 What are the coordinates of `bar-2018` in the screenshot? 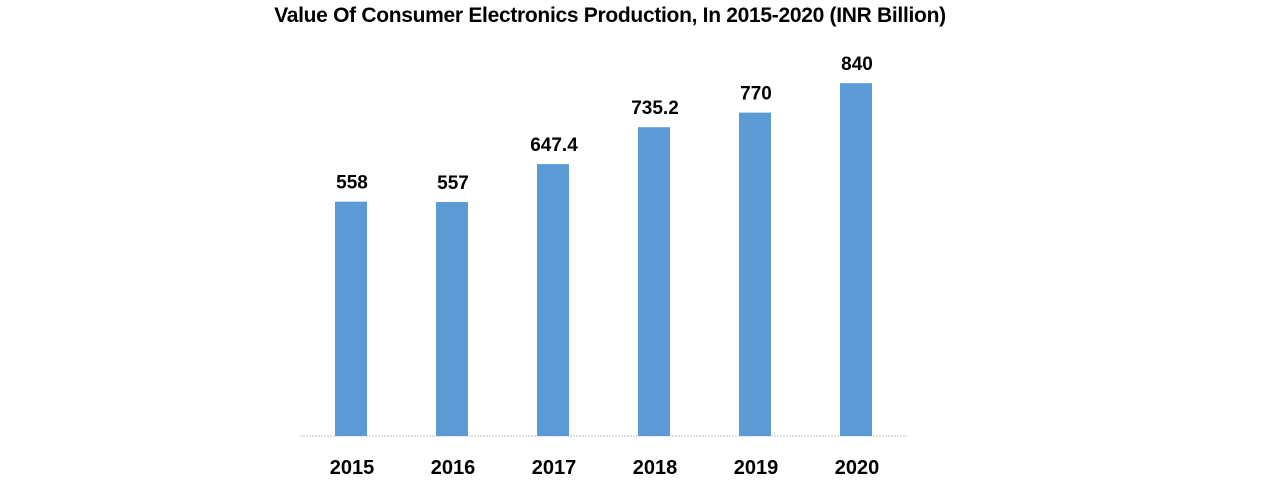 It's located at (654, 281).